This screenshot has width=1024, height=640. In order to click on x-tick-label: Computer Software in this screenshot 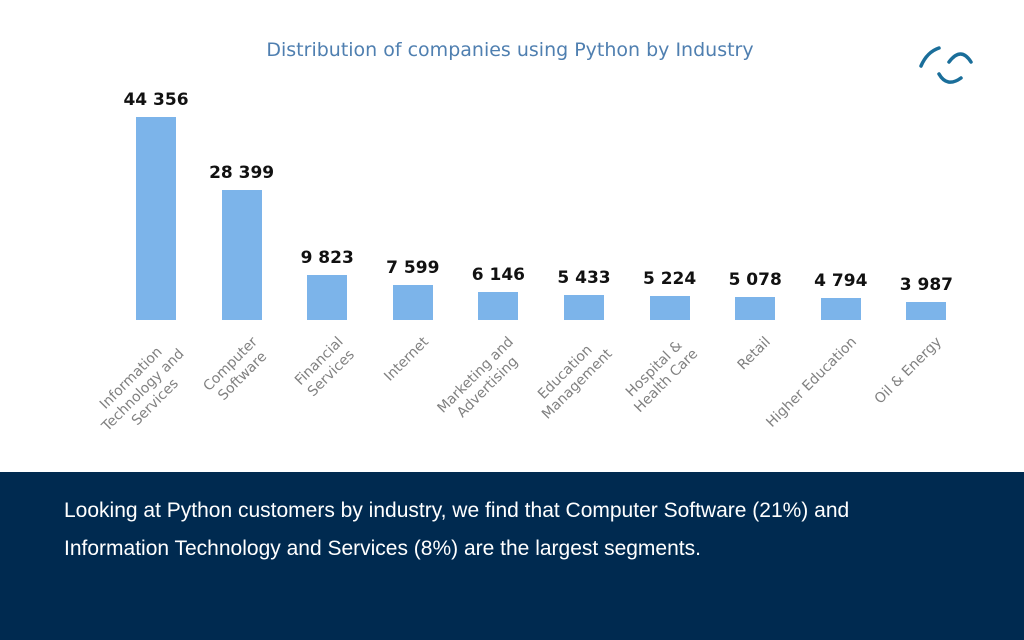, I will do `click(234, 369)`.